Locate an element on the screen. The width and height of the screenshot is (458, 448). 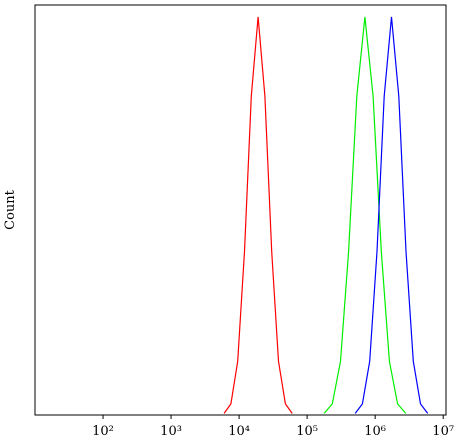
y-axis-label: Count is located at coordinates (10, 209).